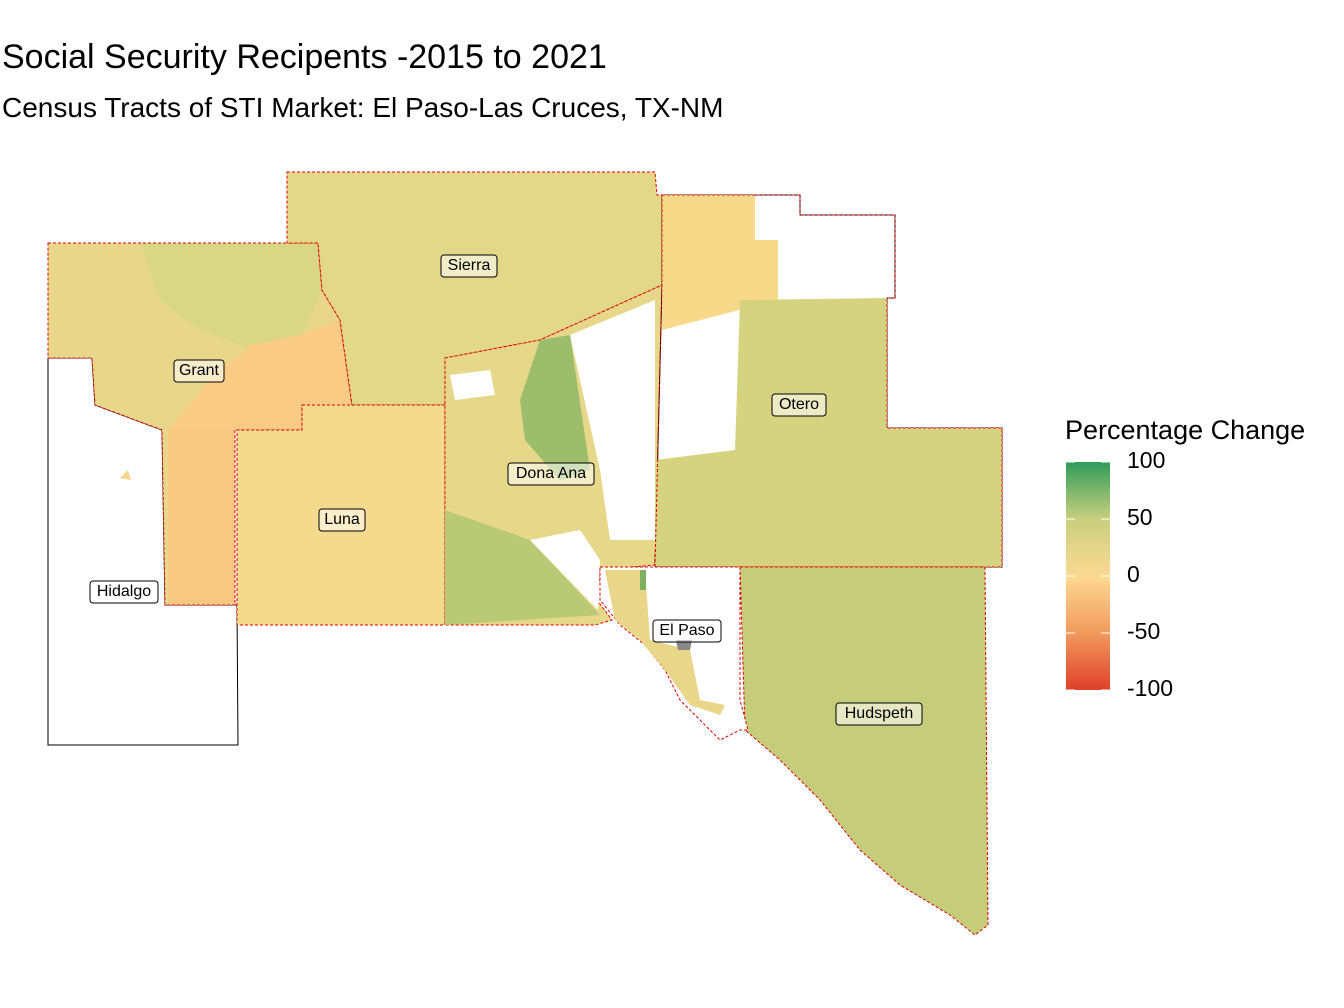 Image resolution: width=1344 pixels, height=1008 pixels. What do you see at coordinates (1185, 430) in the screenshot?
I see `legend-title: Percentage Change` at bounding box center [1185, 430].